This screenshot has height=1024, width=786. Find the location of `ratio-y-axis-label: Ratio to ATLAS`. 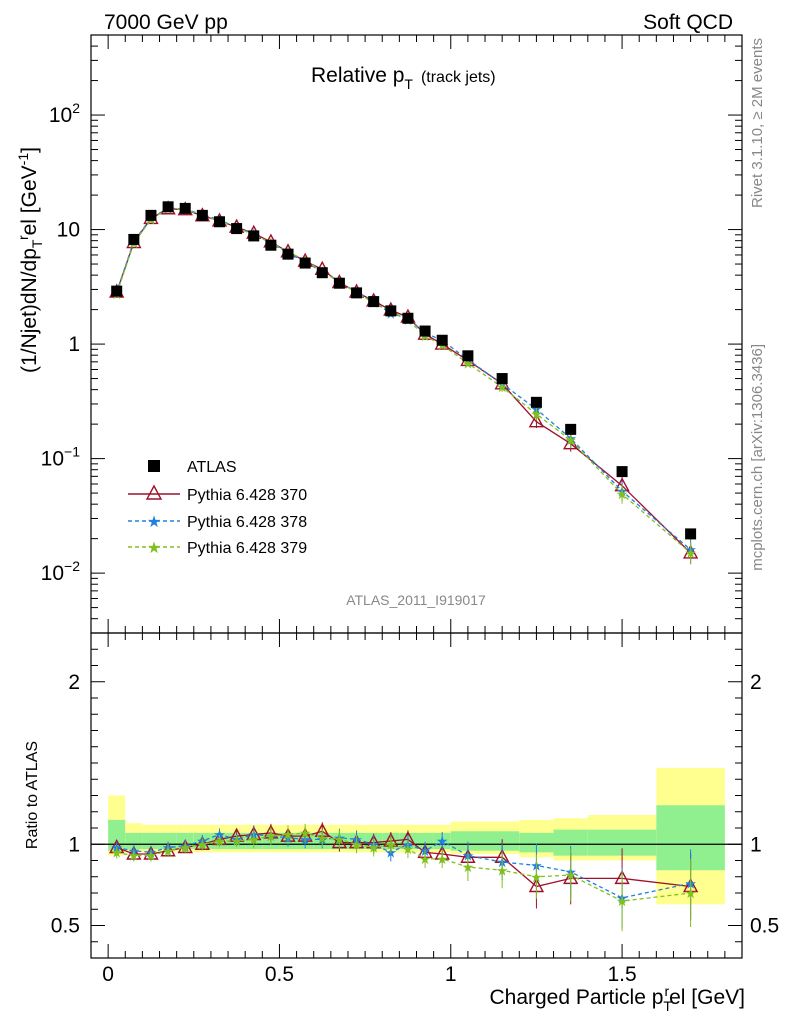

ratio-y-axis-label: Ratio to ATLAS is located at coordinates (32, 795).